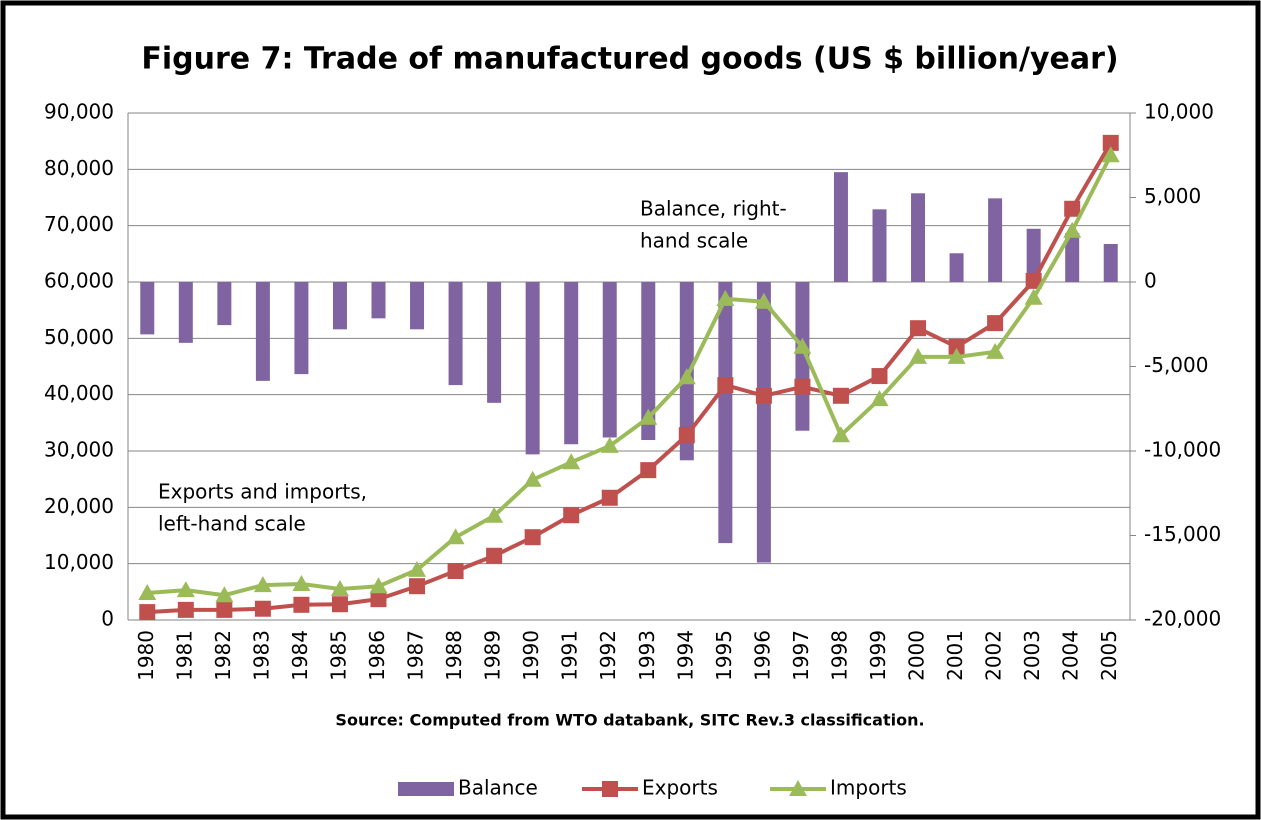 The height and width of the screenshot is (820, 1261). I want to click on x-tick-label: 1998, so click(839, 655).